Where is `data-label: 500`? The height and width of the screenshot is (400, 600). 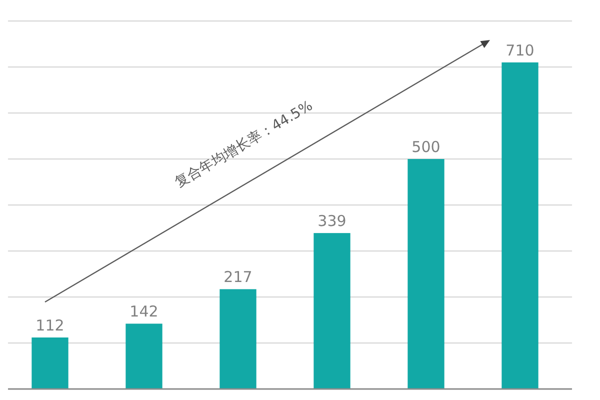 data-label: 500 is located at coordinates (426, 147).